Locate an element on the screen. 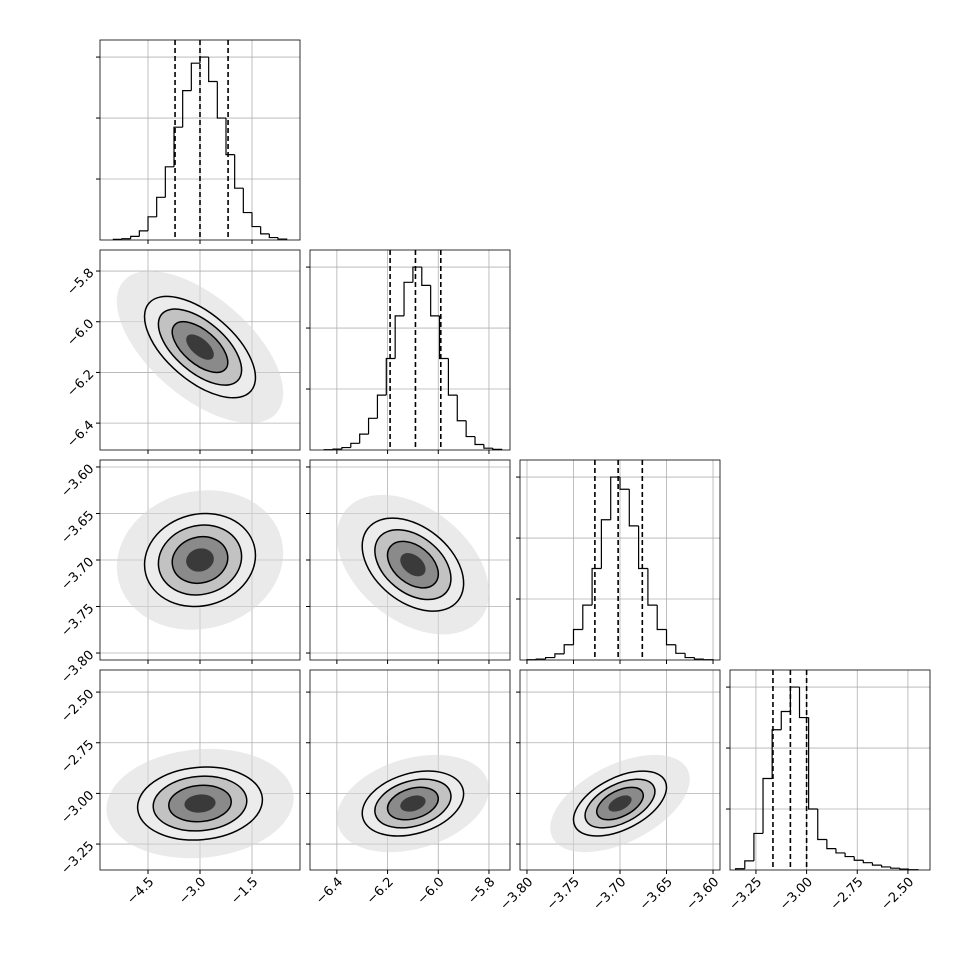  x-tick-label: −6.2 is located at coordinates (380, 891).